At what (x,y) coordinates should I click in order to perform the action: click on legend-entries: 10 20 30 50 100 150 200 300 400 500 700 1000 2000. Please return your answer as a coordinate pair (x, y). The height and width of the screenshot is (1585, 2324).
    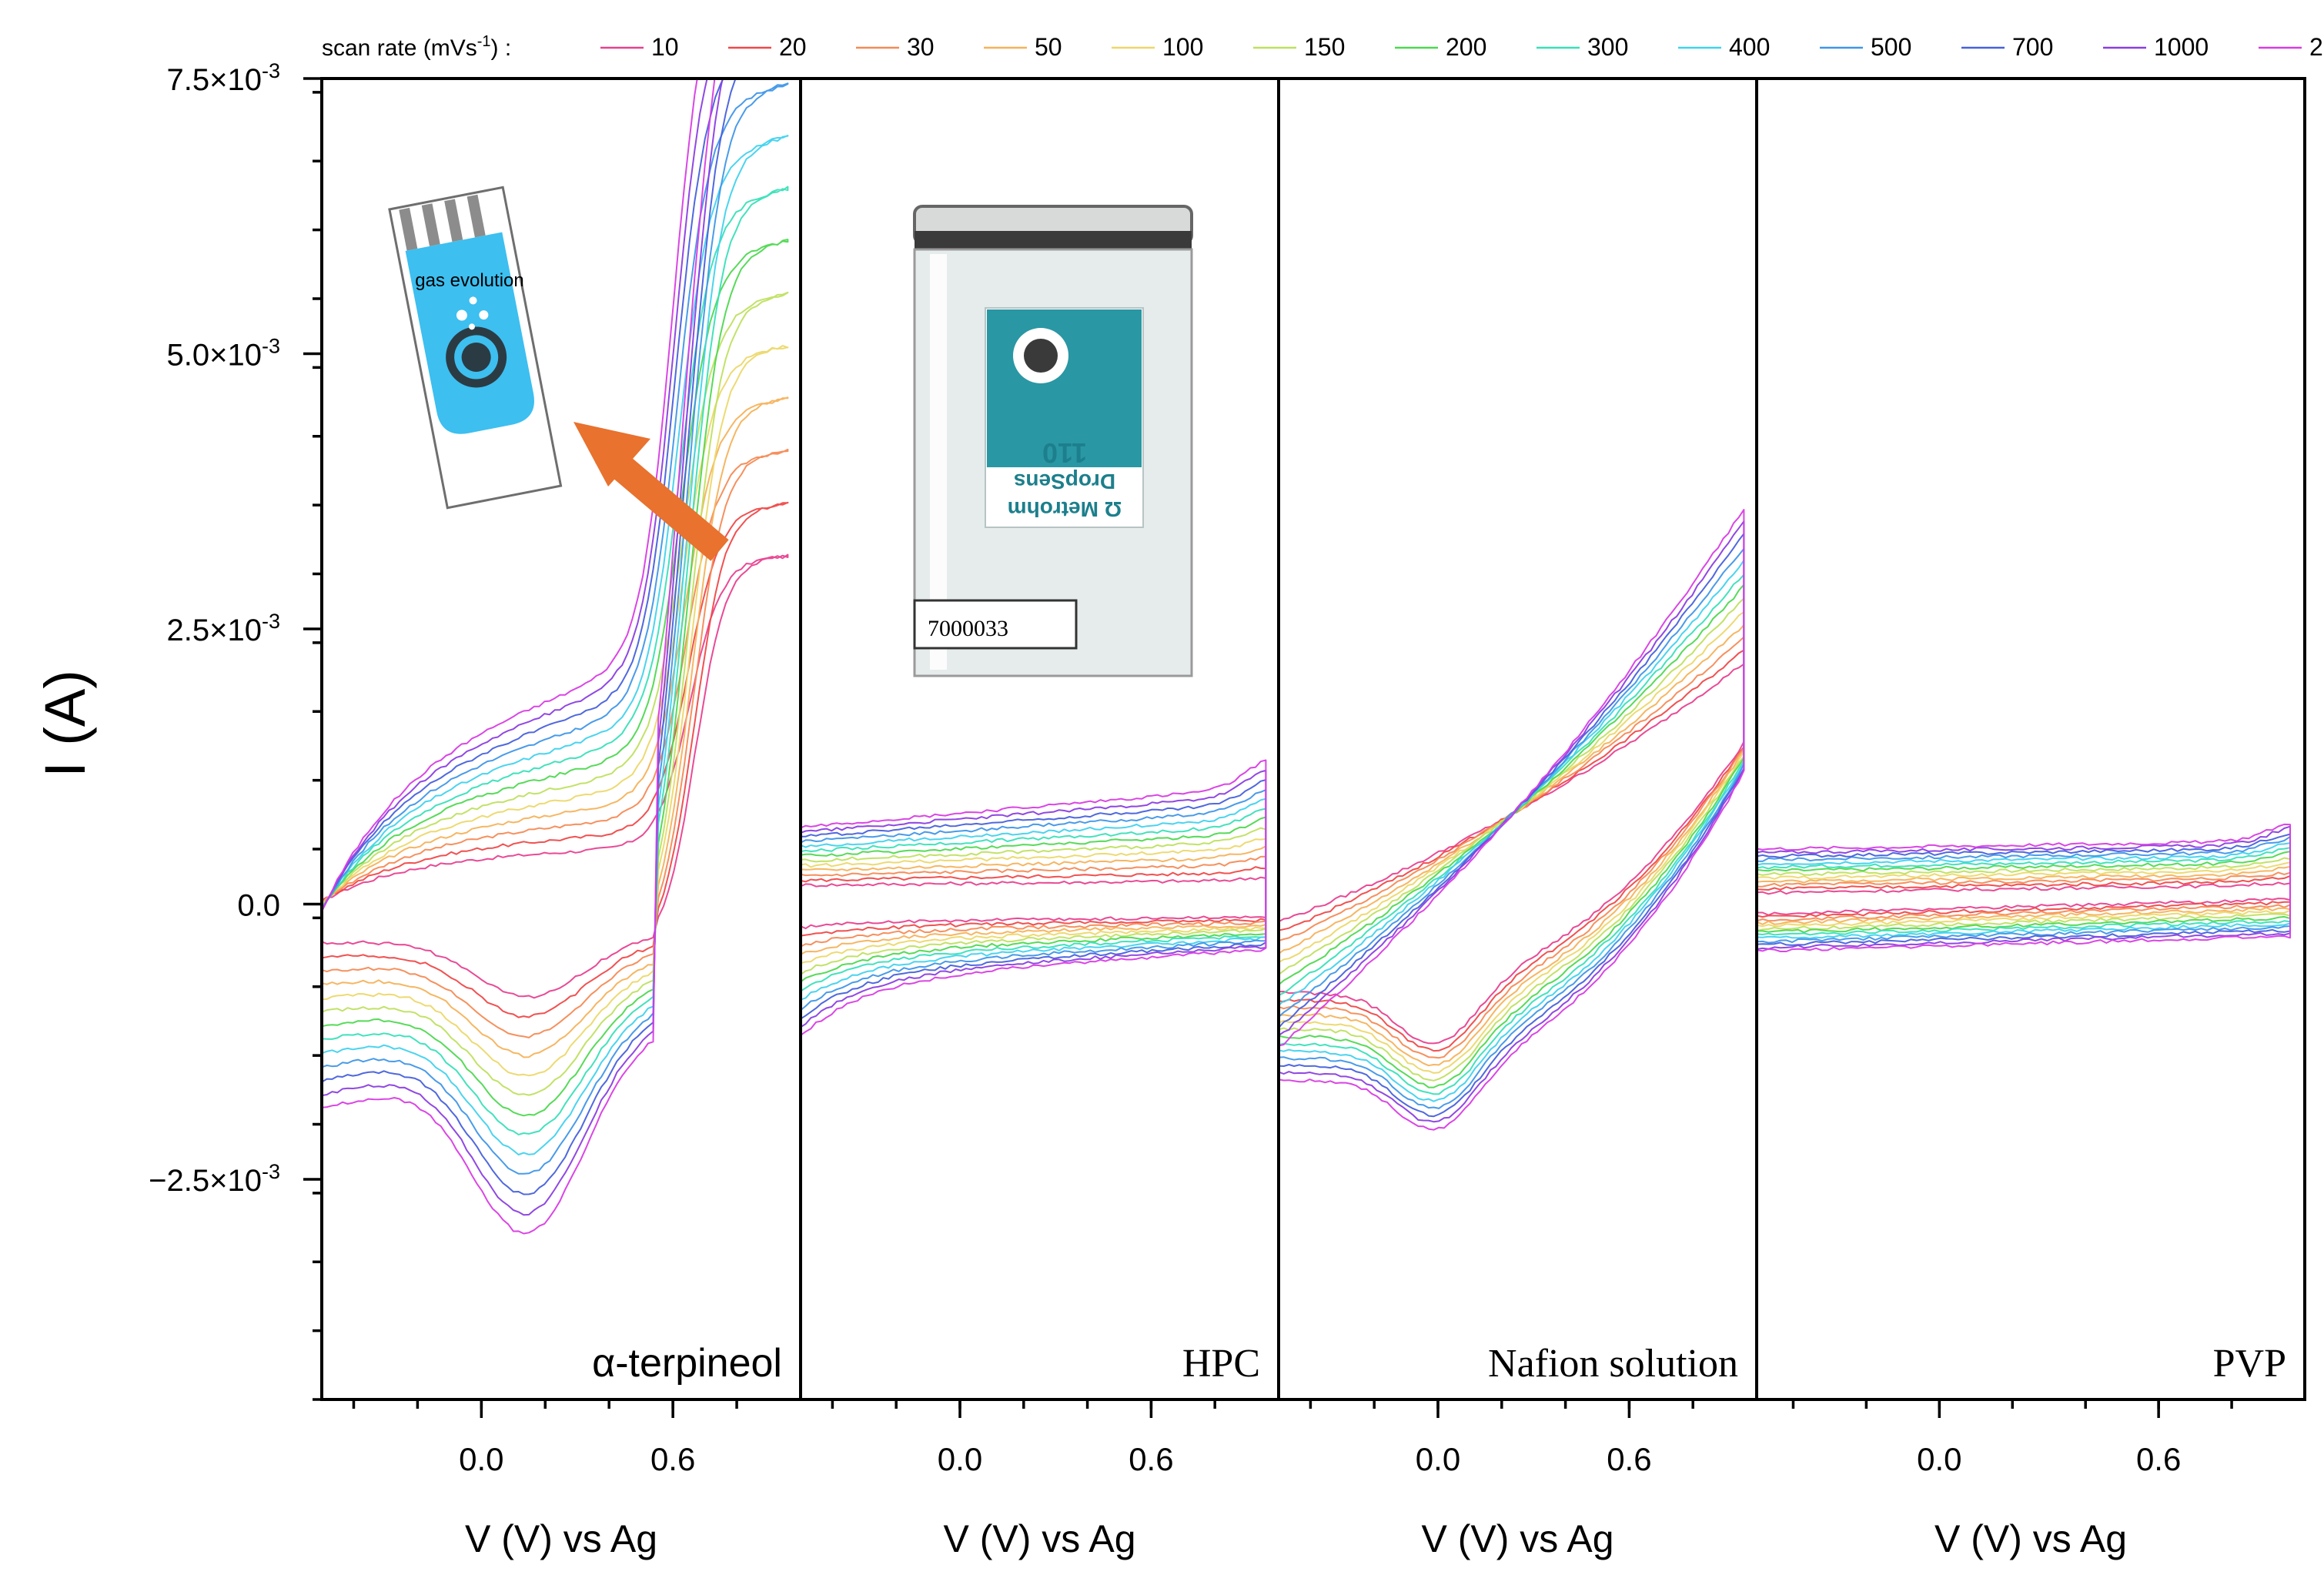
    Looking at the image, I should click on (1462, 47).